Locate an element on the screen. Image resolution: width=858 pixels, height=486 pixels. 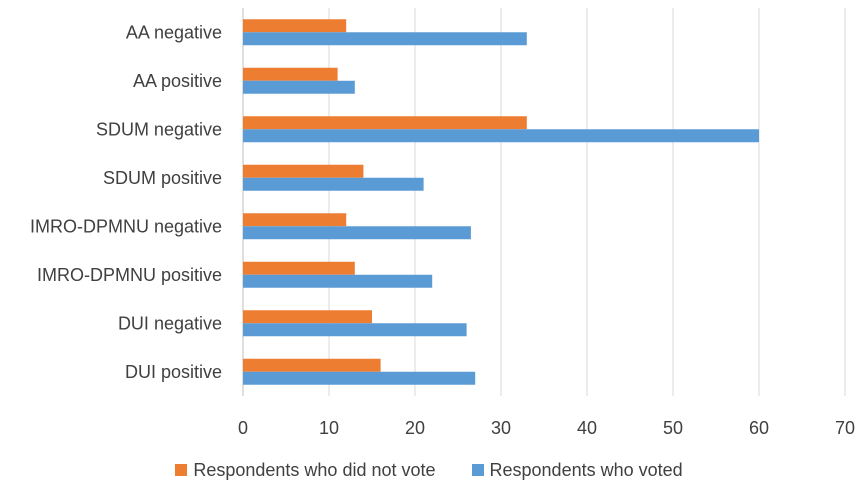
category-label: DUI negative is located at coordinates (170, 323).